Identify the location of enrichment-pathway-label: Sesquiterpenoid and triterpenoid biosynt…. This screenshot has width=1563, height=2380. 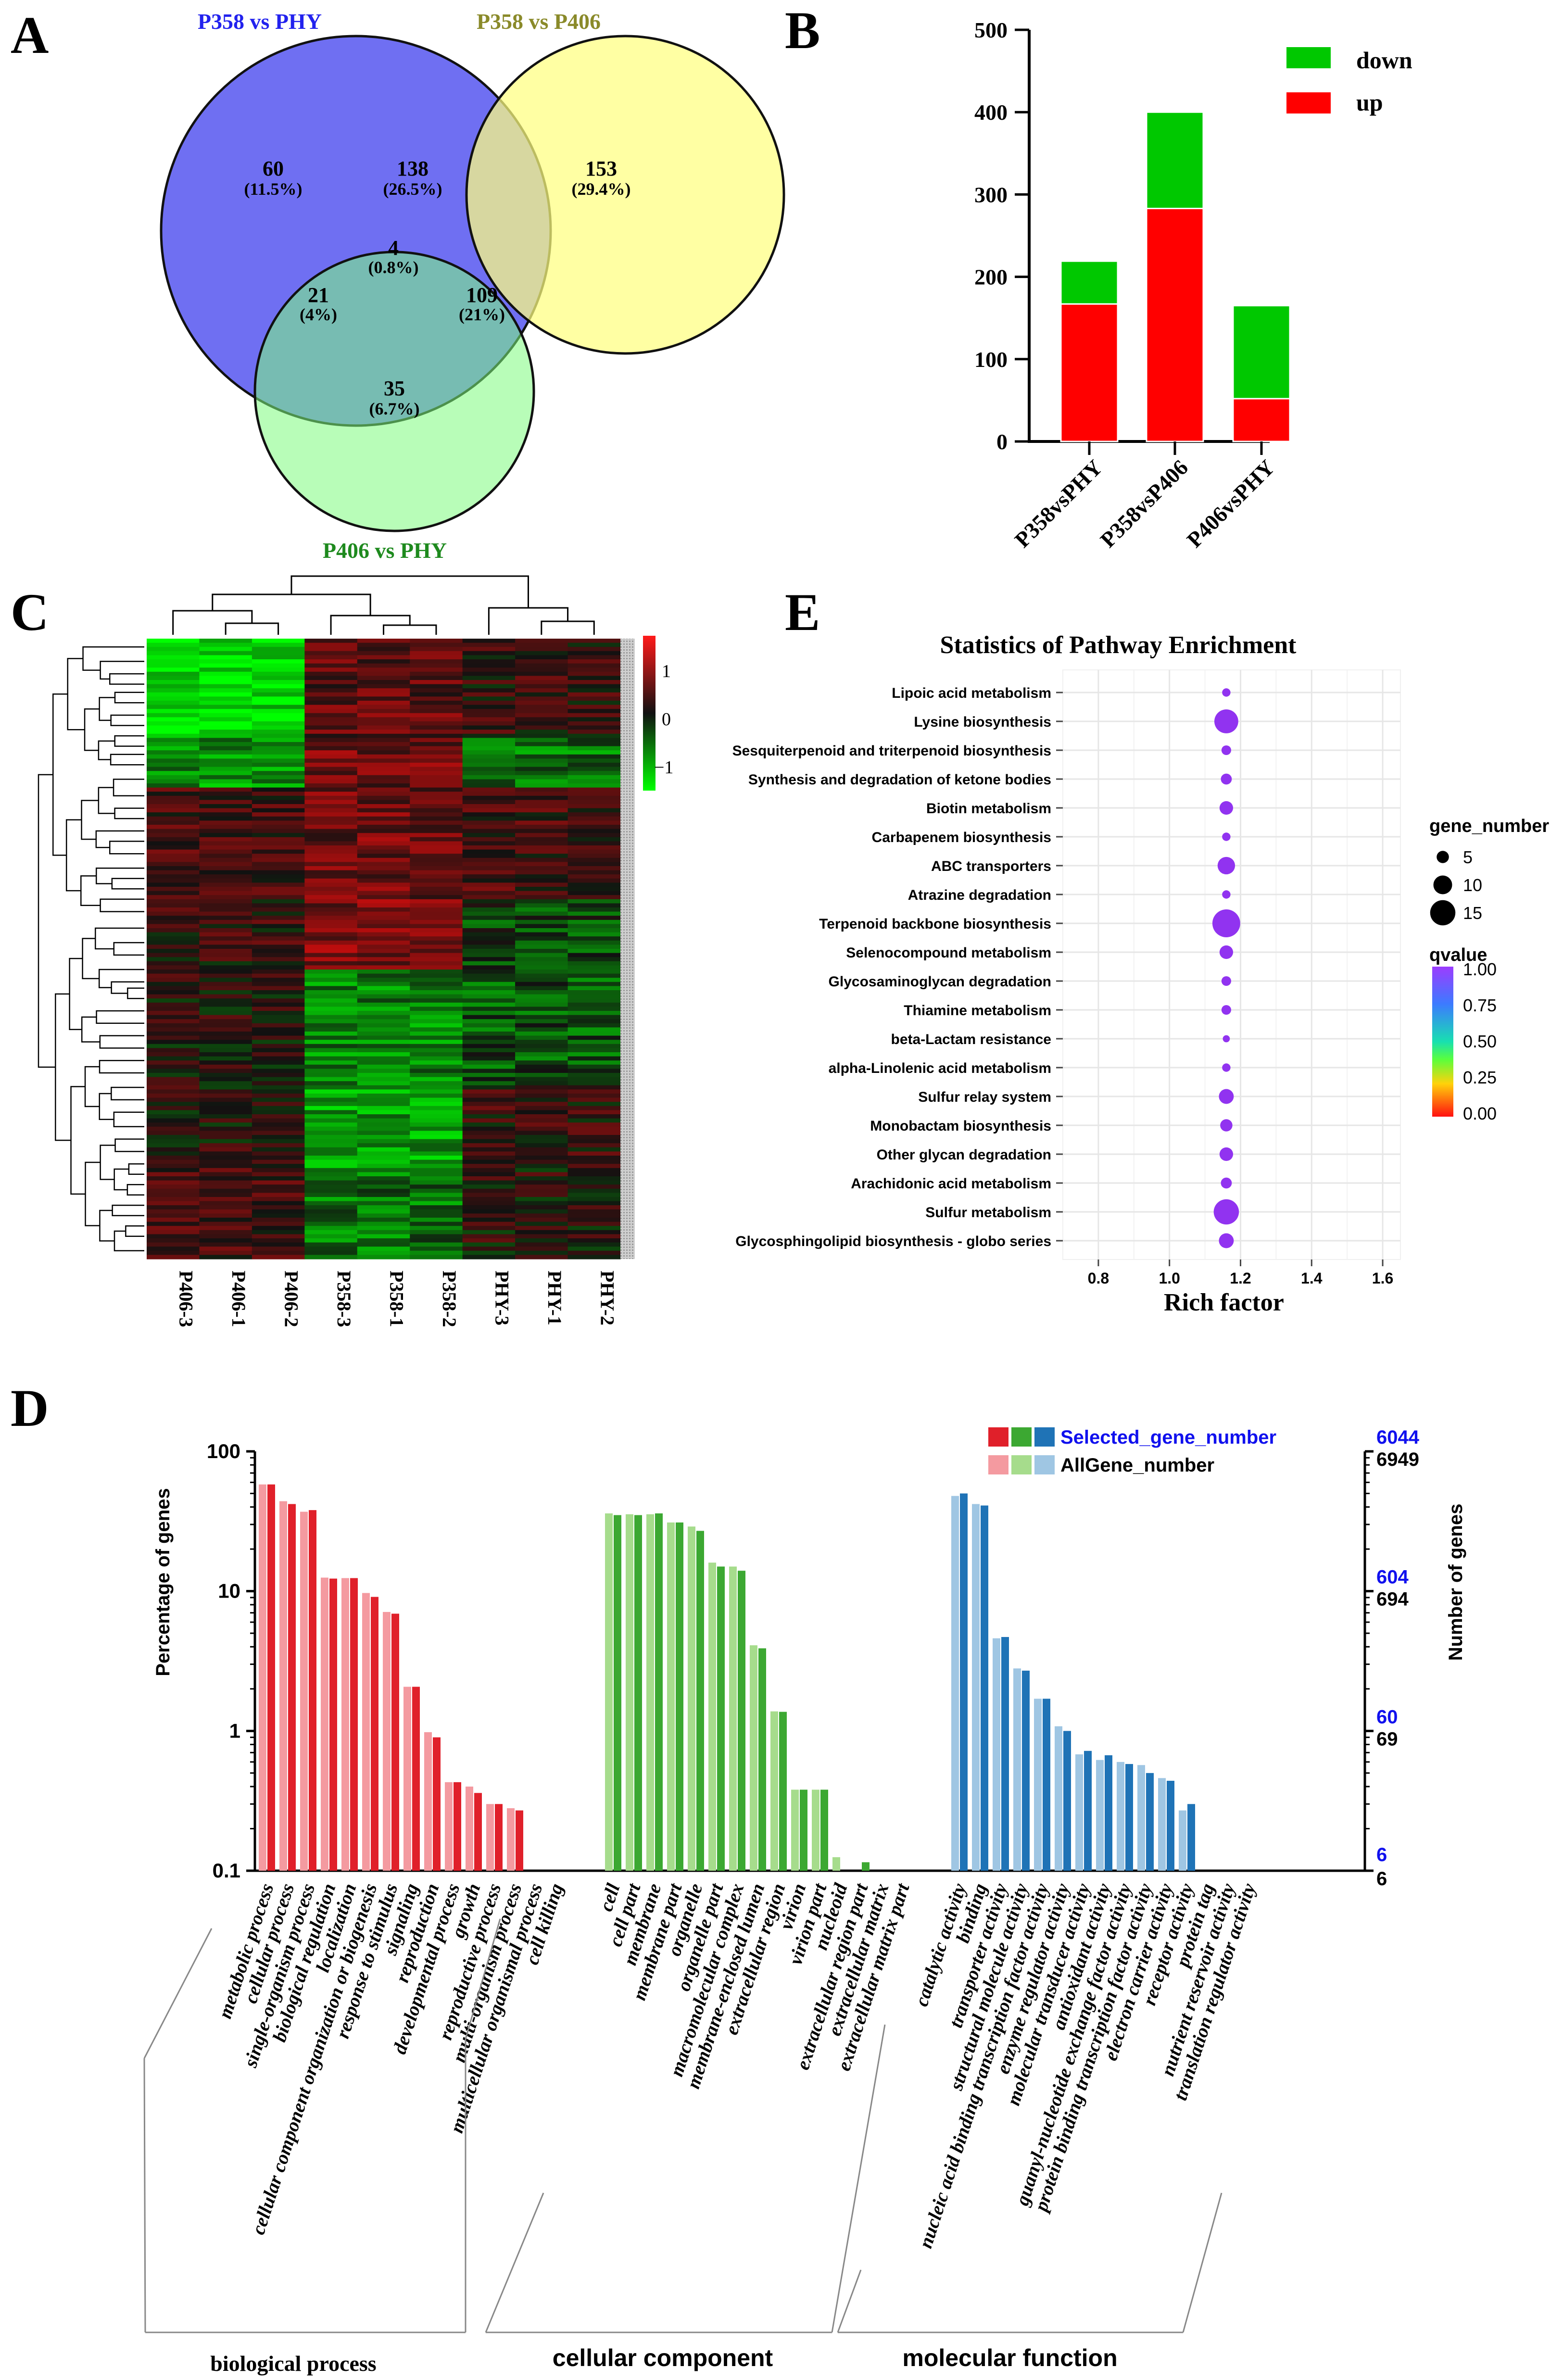
(891, 751).